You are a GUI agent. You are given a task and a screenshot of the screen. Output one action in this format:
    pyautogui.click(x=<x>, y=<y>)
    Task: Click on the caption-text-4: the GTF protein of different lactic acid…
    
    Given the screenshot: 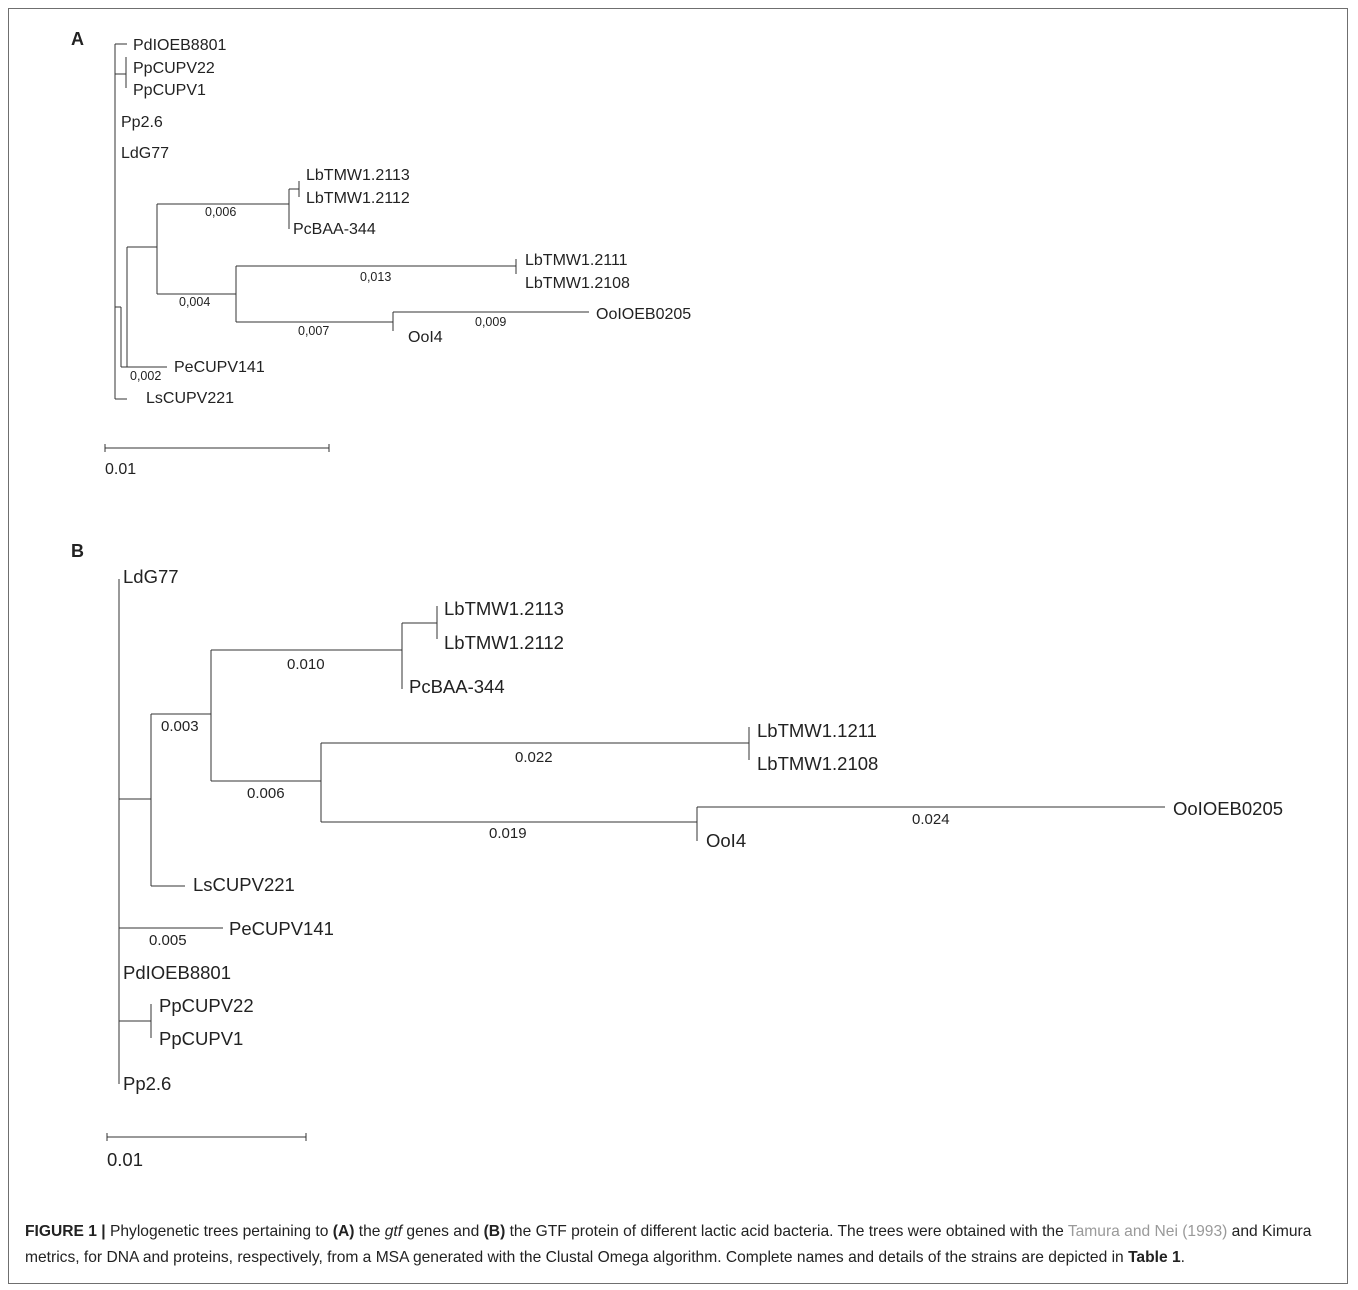 What is the action you would take?
    pyautogui.click(x=786, y=1231)
    